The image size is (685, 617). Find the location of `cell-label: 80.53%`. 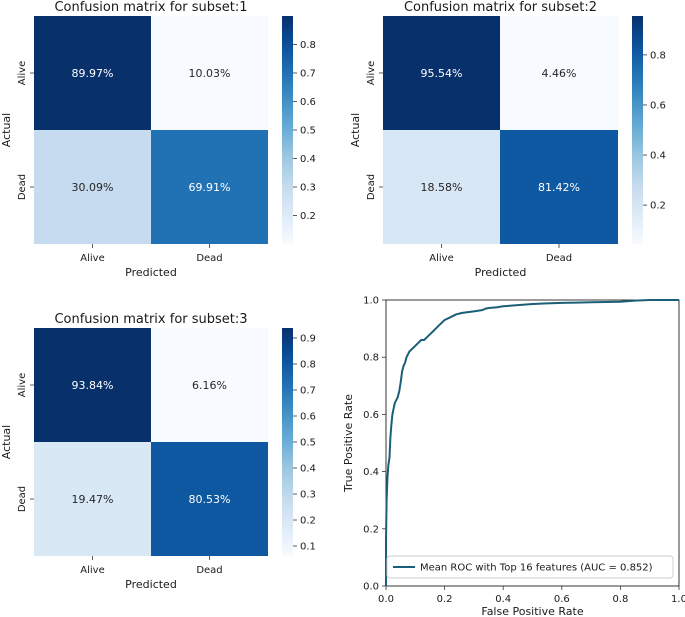

cell-label: 80.53% is located at coordinates (210, 499).